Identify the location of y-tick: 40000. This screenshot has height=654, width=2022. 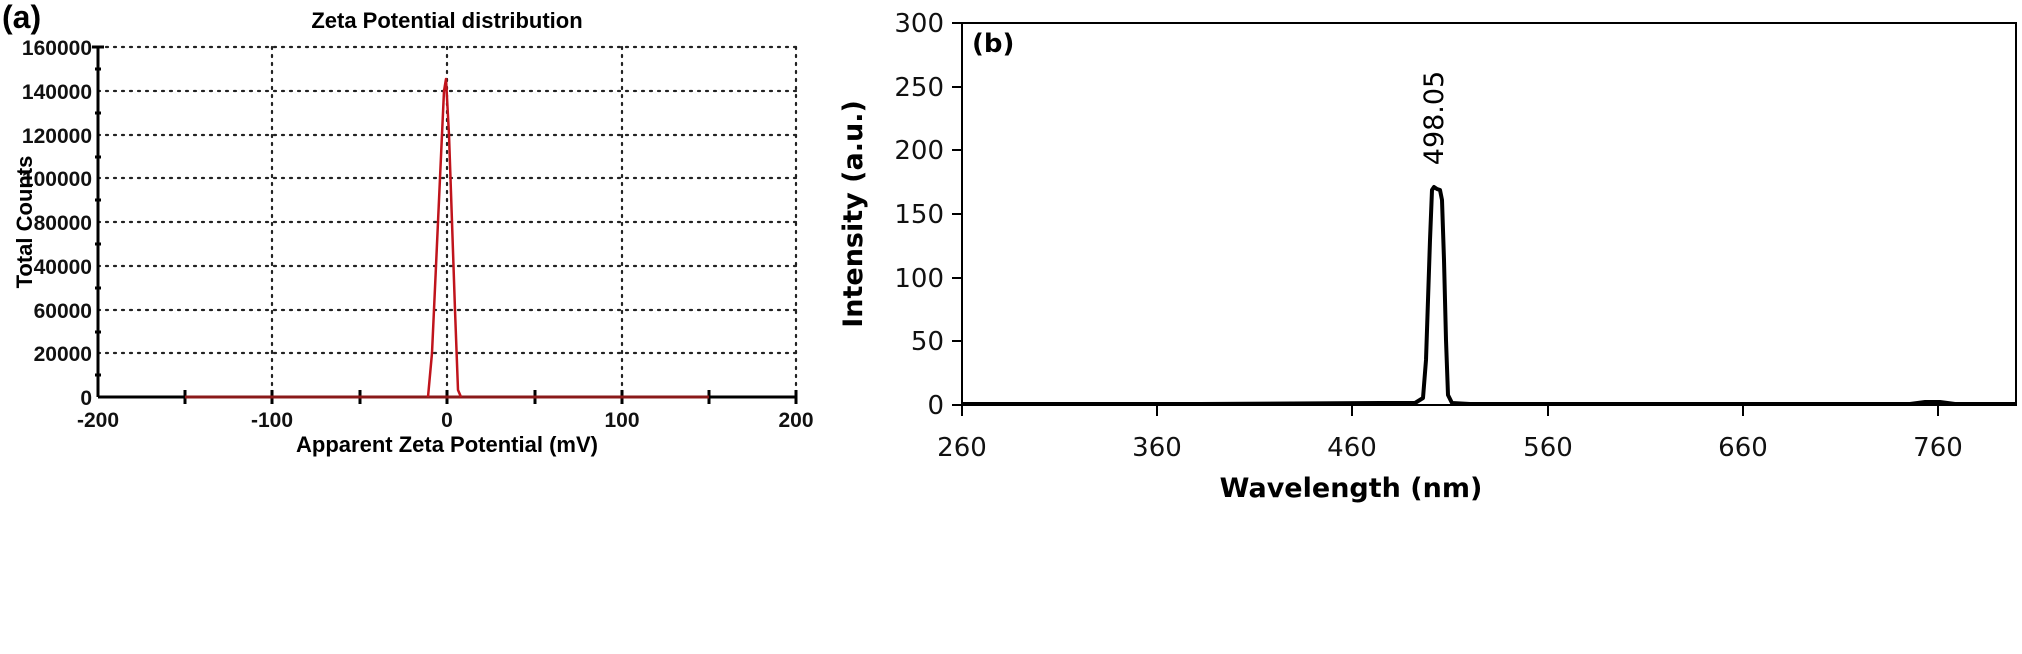
(63, 267).